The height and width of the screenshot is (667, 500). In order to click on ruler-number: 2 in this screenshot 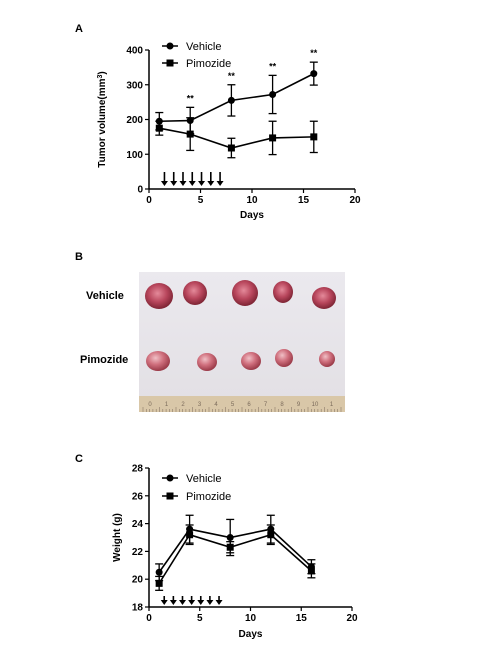, I will do `click(183, 405)`.